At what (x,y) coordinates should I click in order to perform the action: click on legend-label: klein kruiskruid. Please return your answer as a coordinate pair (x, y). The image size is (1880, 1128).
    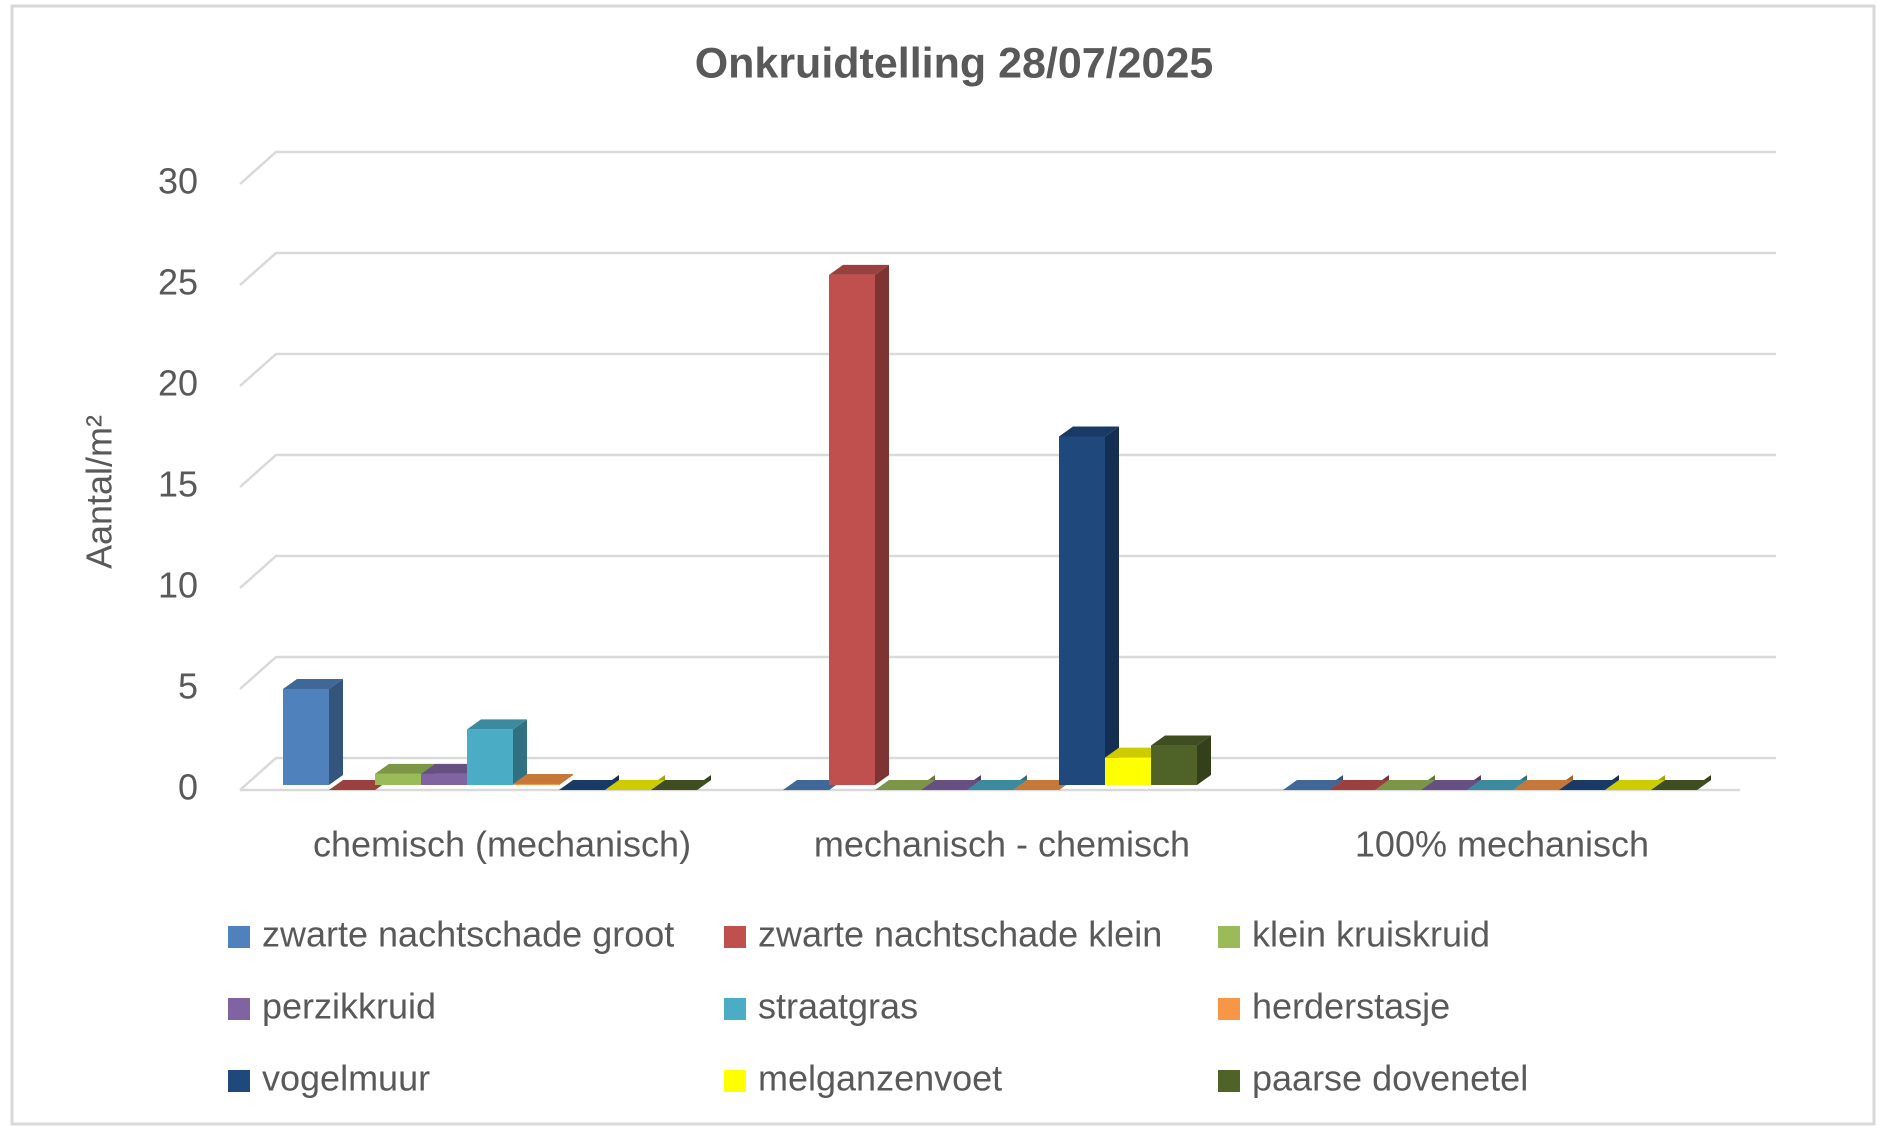
    Looking at the image, I should click on (1371, 934).